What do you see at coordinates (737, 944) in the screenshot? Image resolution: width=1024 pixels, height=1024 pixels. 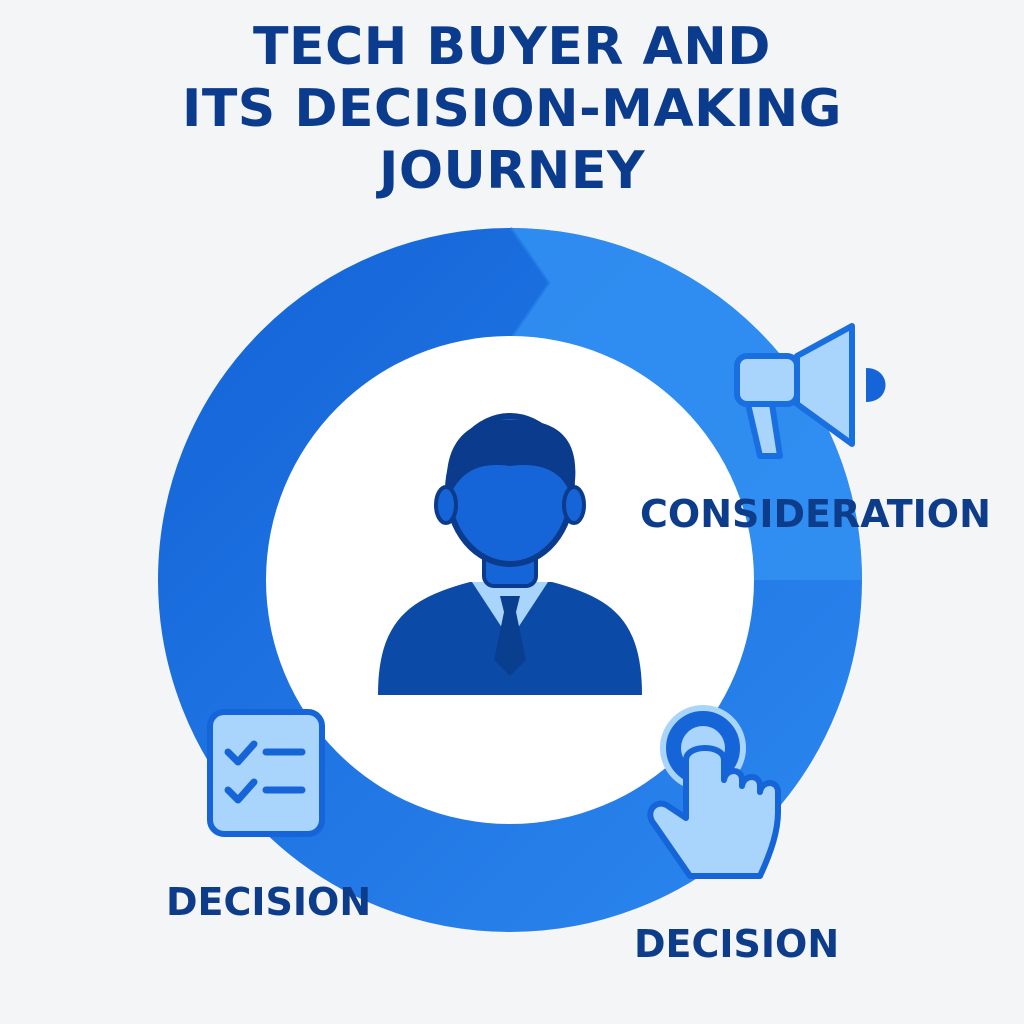 I see `stage-label-decision-right: DECISION` at bounding box center [737, 944].